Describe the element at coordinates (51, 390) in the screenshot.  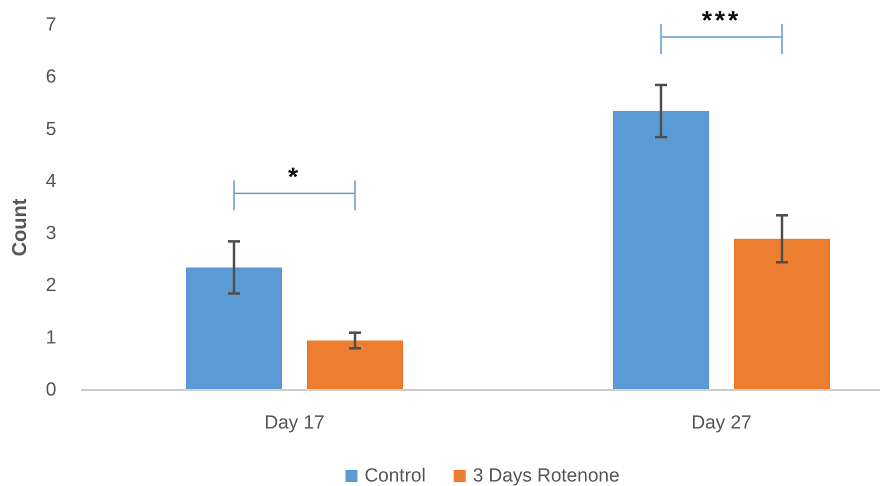
I see `y-tick-label: 0` at that location.